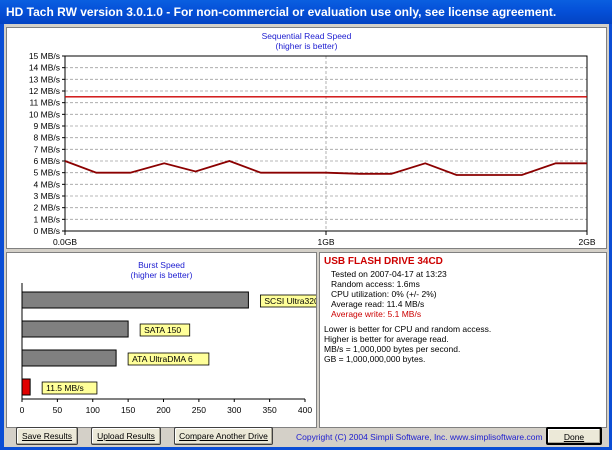 This screenshot has width=612, height=450. I want to click on upload-results-label: Upload Results, so click(126, 436).